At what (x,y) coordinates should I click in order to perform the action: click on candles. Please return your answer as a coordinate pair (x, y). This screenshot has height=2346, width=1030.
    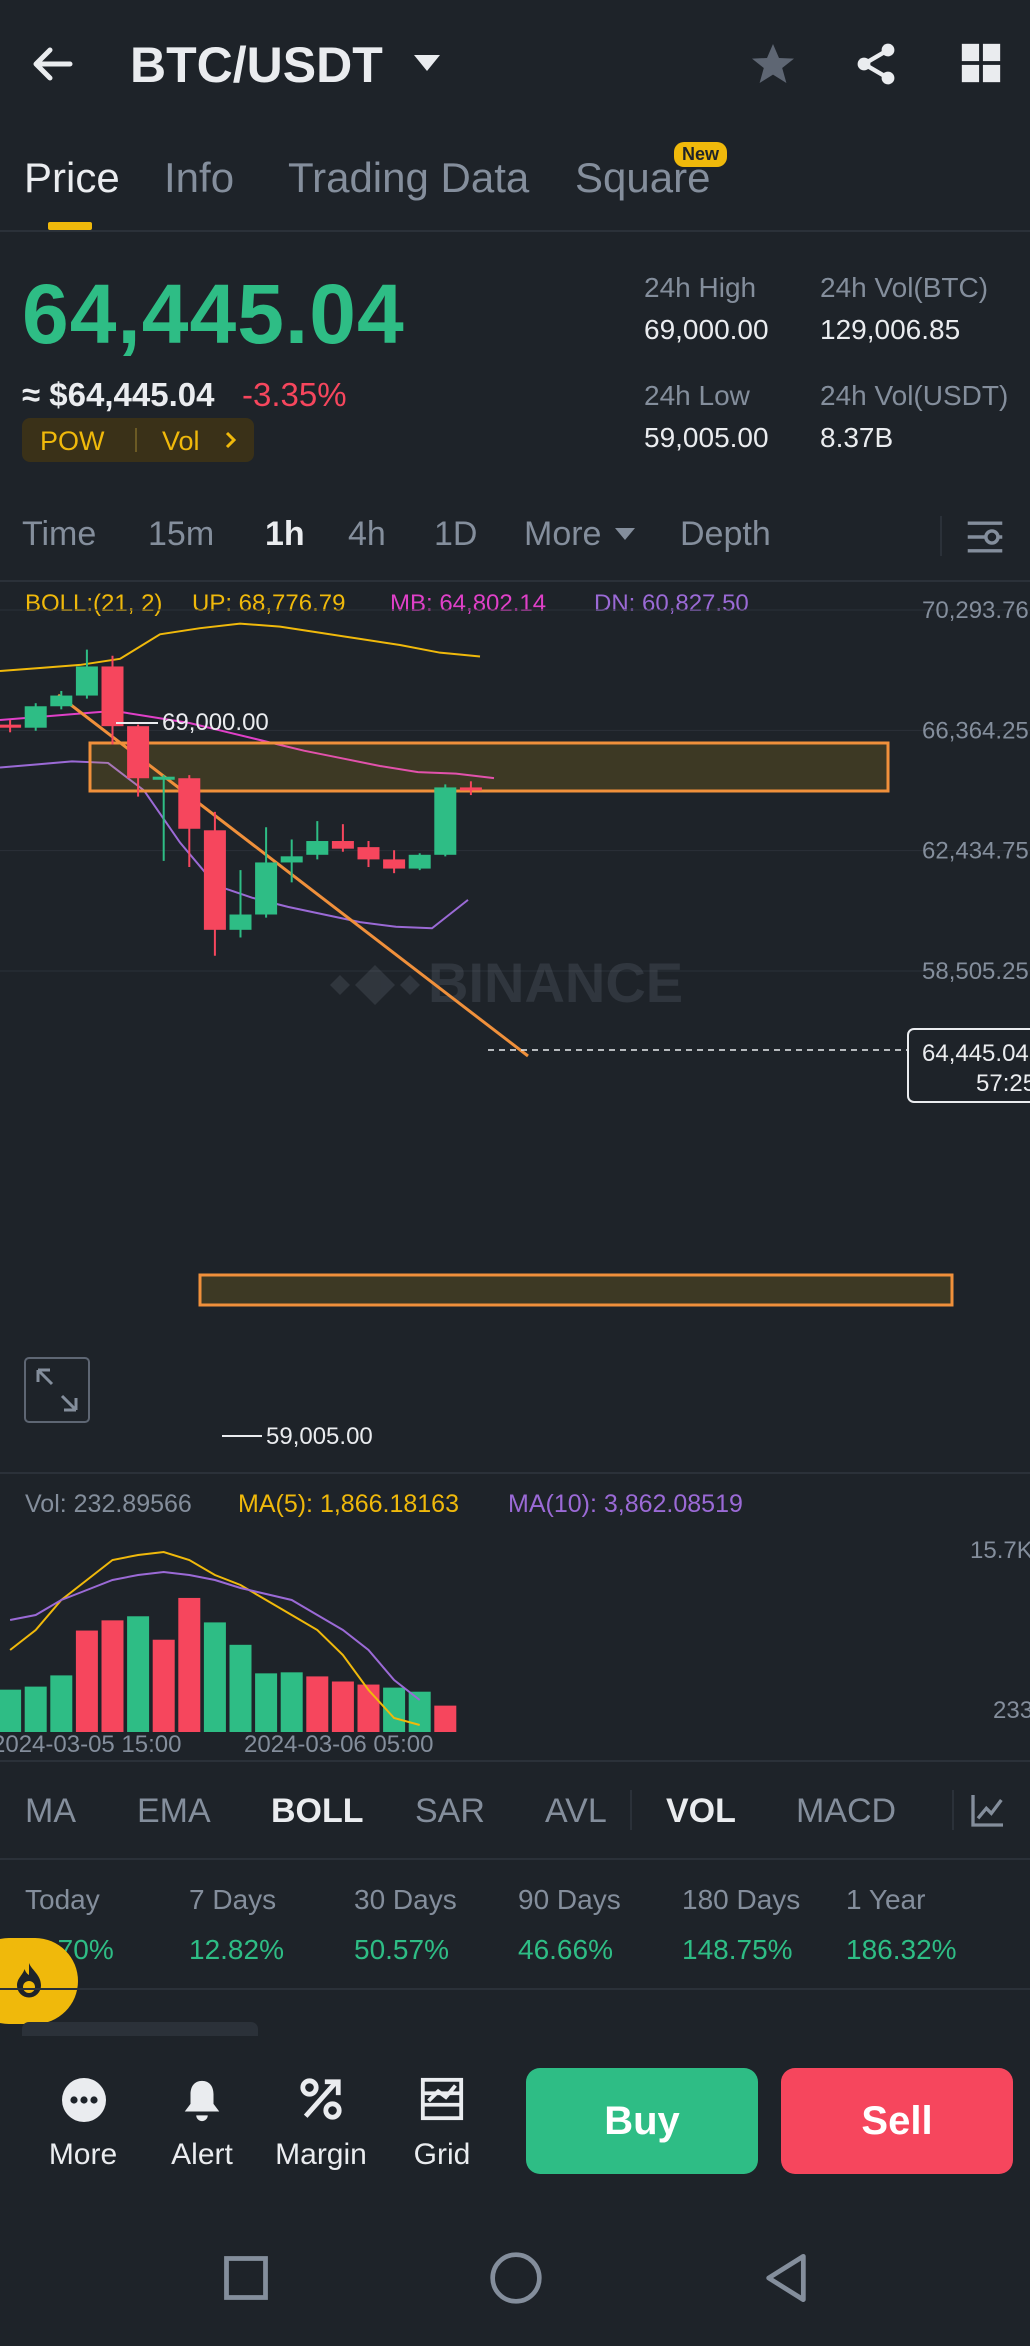
    Looking at the image, I should click on (241, 802).